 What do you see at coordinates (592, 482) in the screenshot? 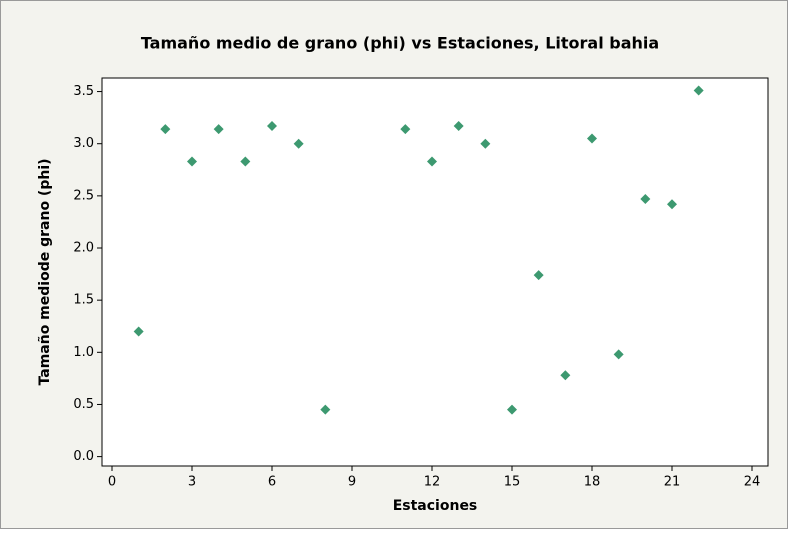
I see `x-tick-label: 18` at bounding box center [592, 482].